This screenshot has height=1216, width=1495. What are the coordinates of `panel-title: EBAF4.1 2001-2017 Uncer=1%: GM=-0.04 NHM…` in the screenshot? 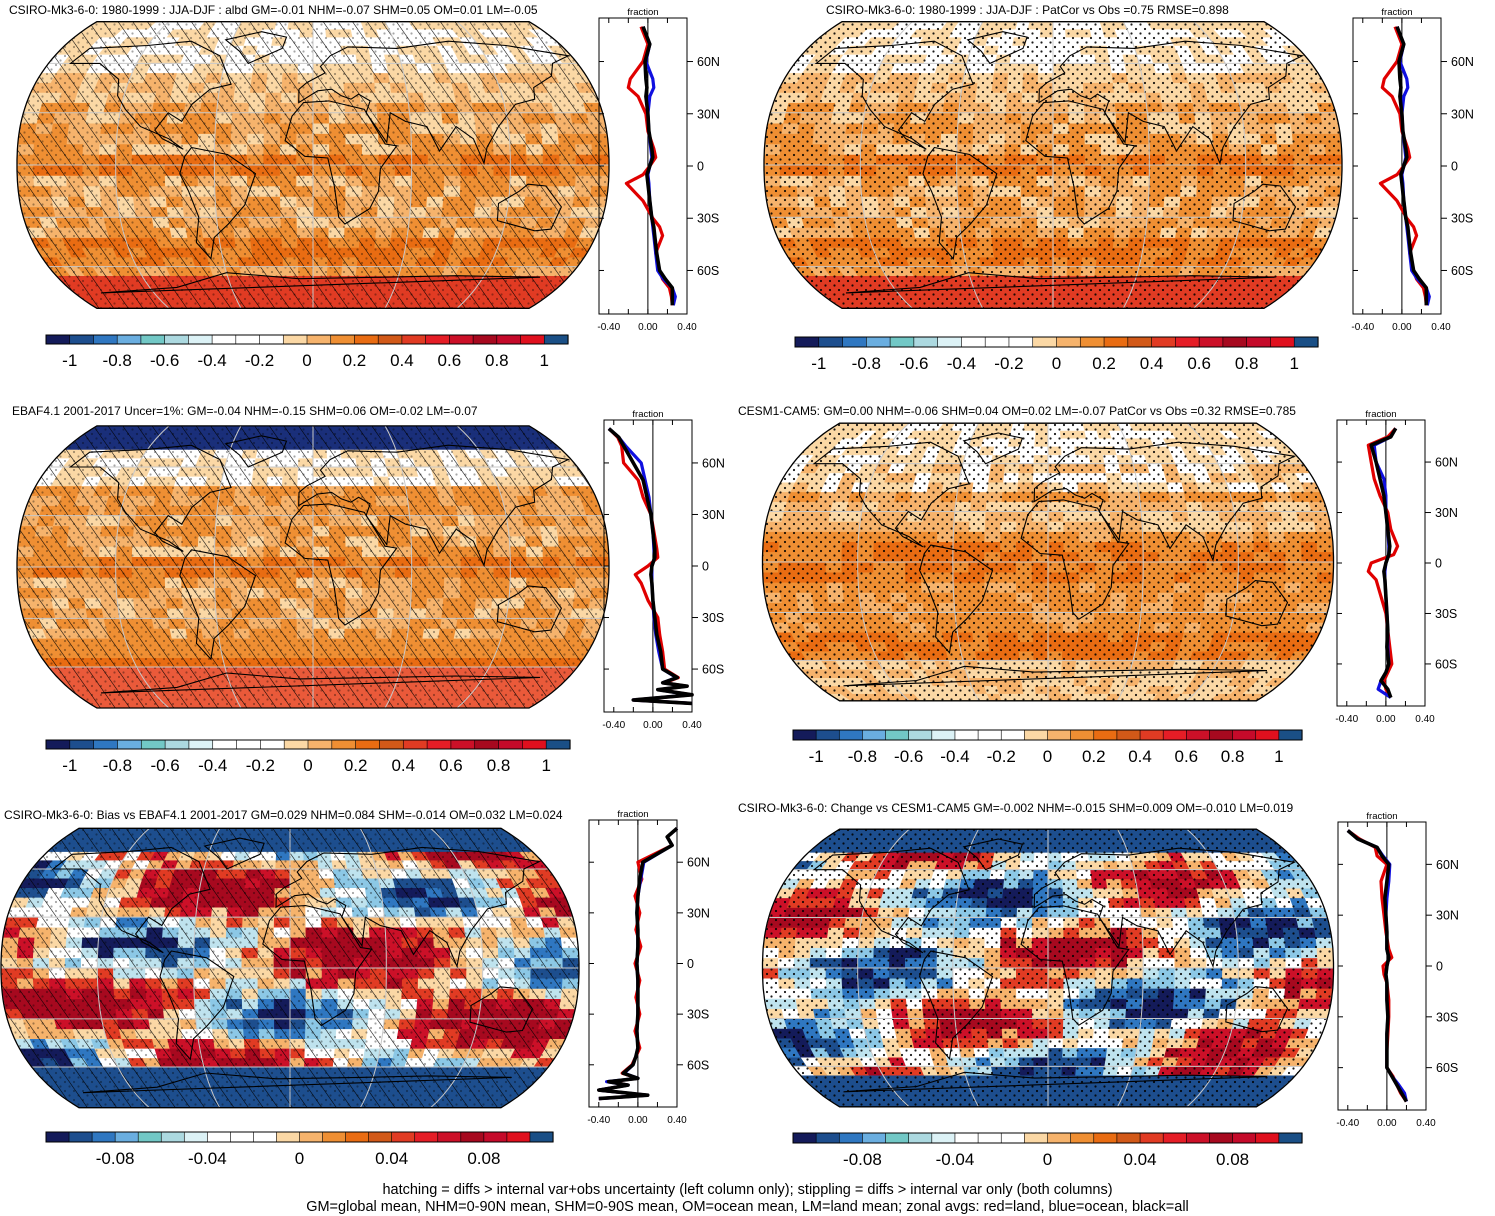 It's located at (245, 411).